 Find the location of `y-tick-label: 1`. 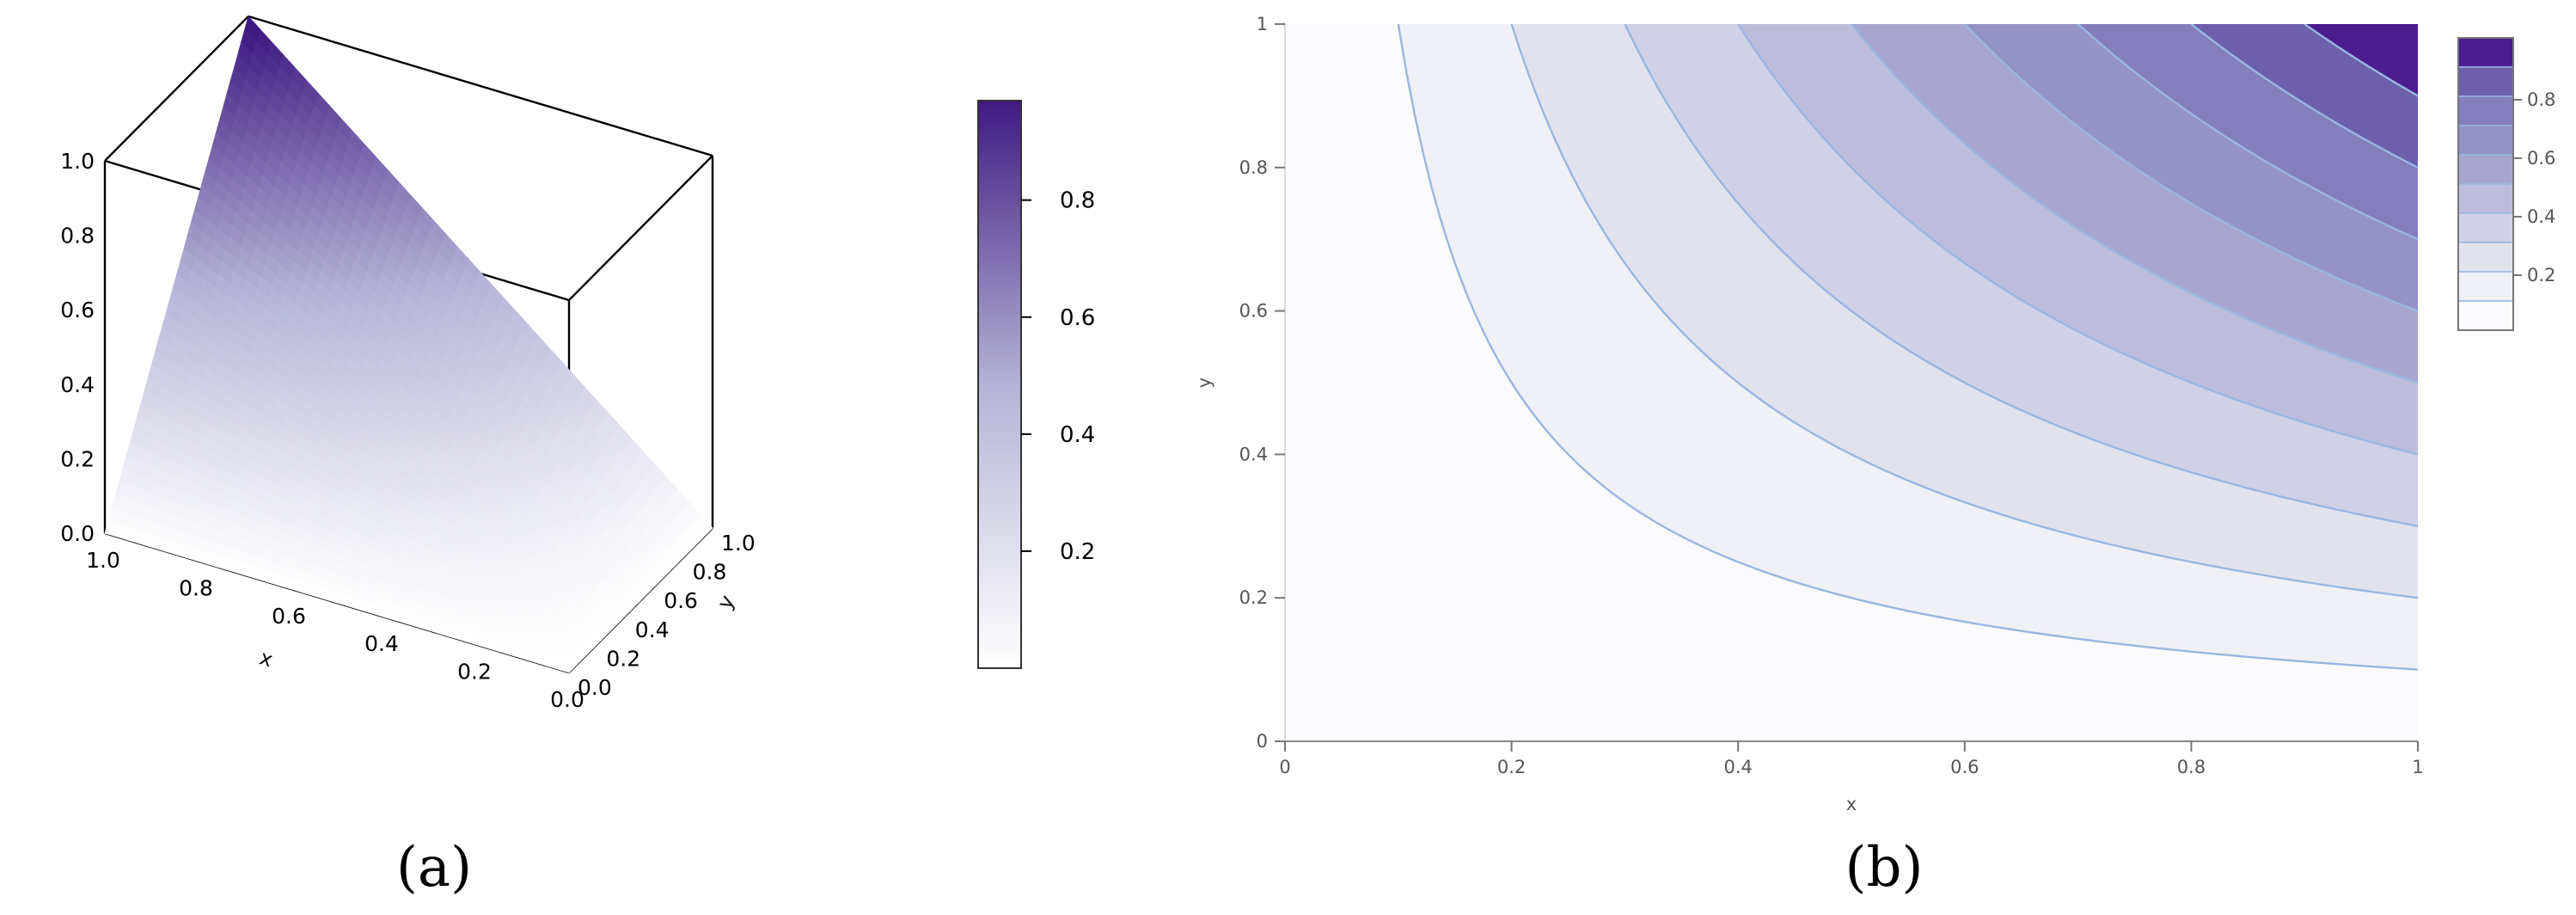

y-tick-label: 1 is located at coordinates (1262, 24).